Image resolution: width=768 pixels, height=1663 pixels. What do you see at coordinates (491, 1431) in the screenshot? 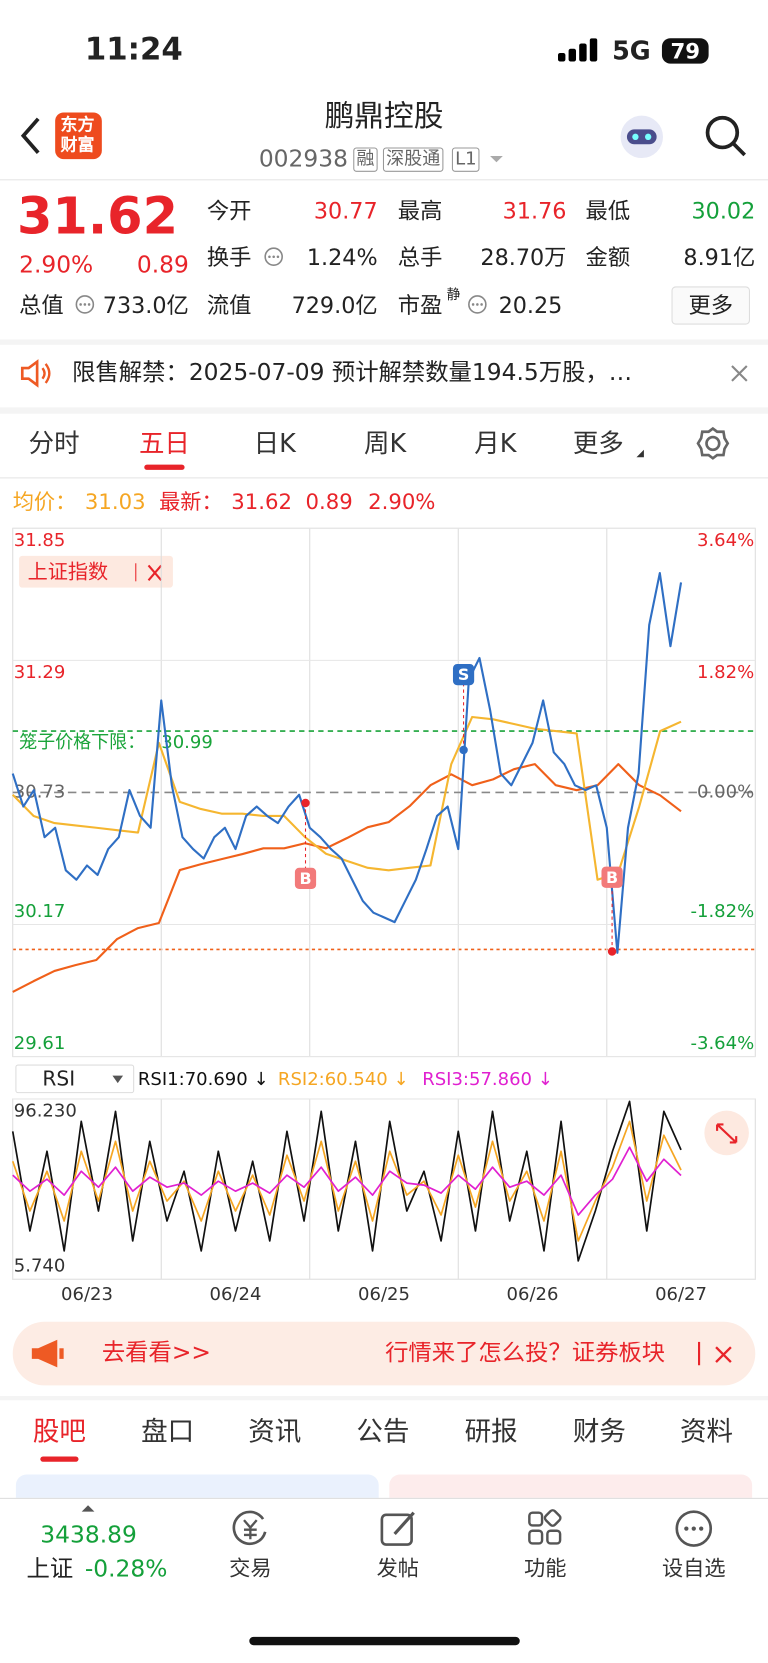
I see `content-tab: 研报` at bounding box center [491, 1431].